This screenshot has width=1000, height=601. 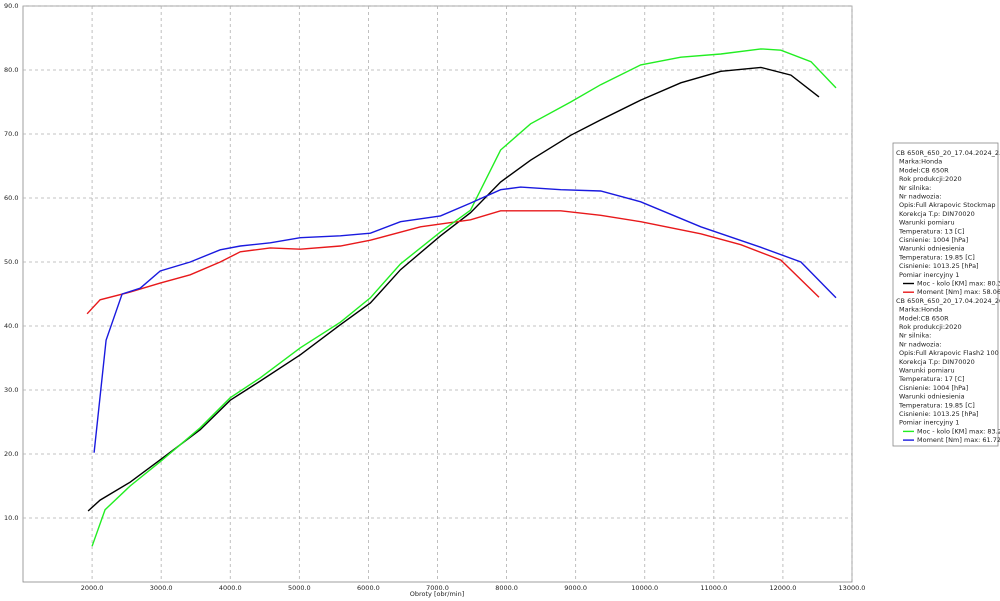 What do you see at coordinates (161, 588) in the screenshot?
I see `x-tick-label: 3000.0` at bounding box center [161, 588].